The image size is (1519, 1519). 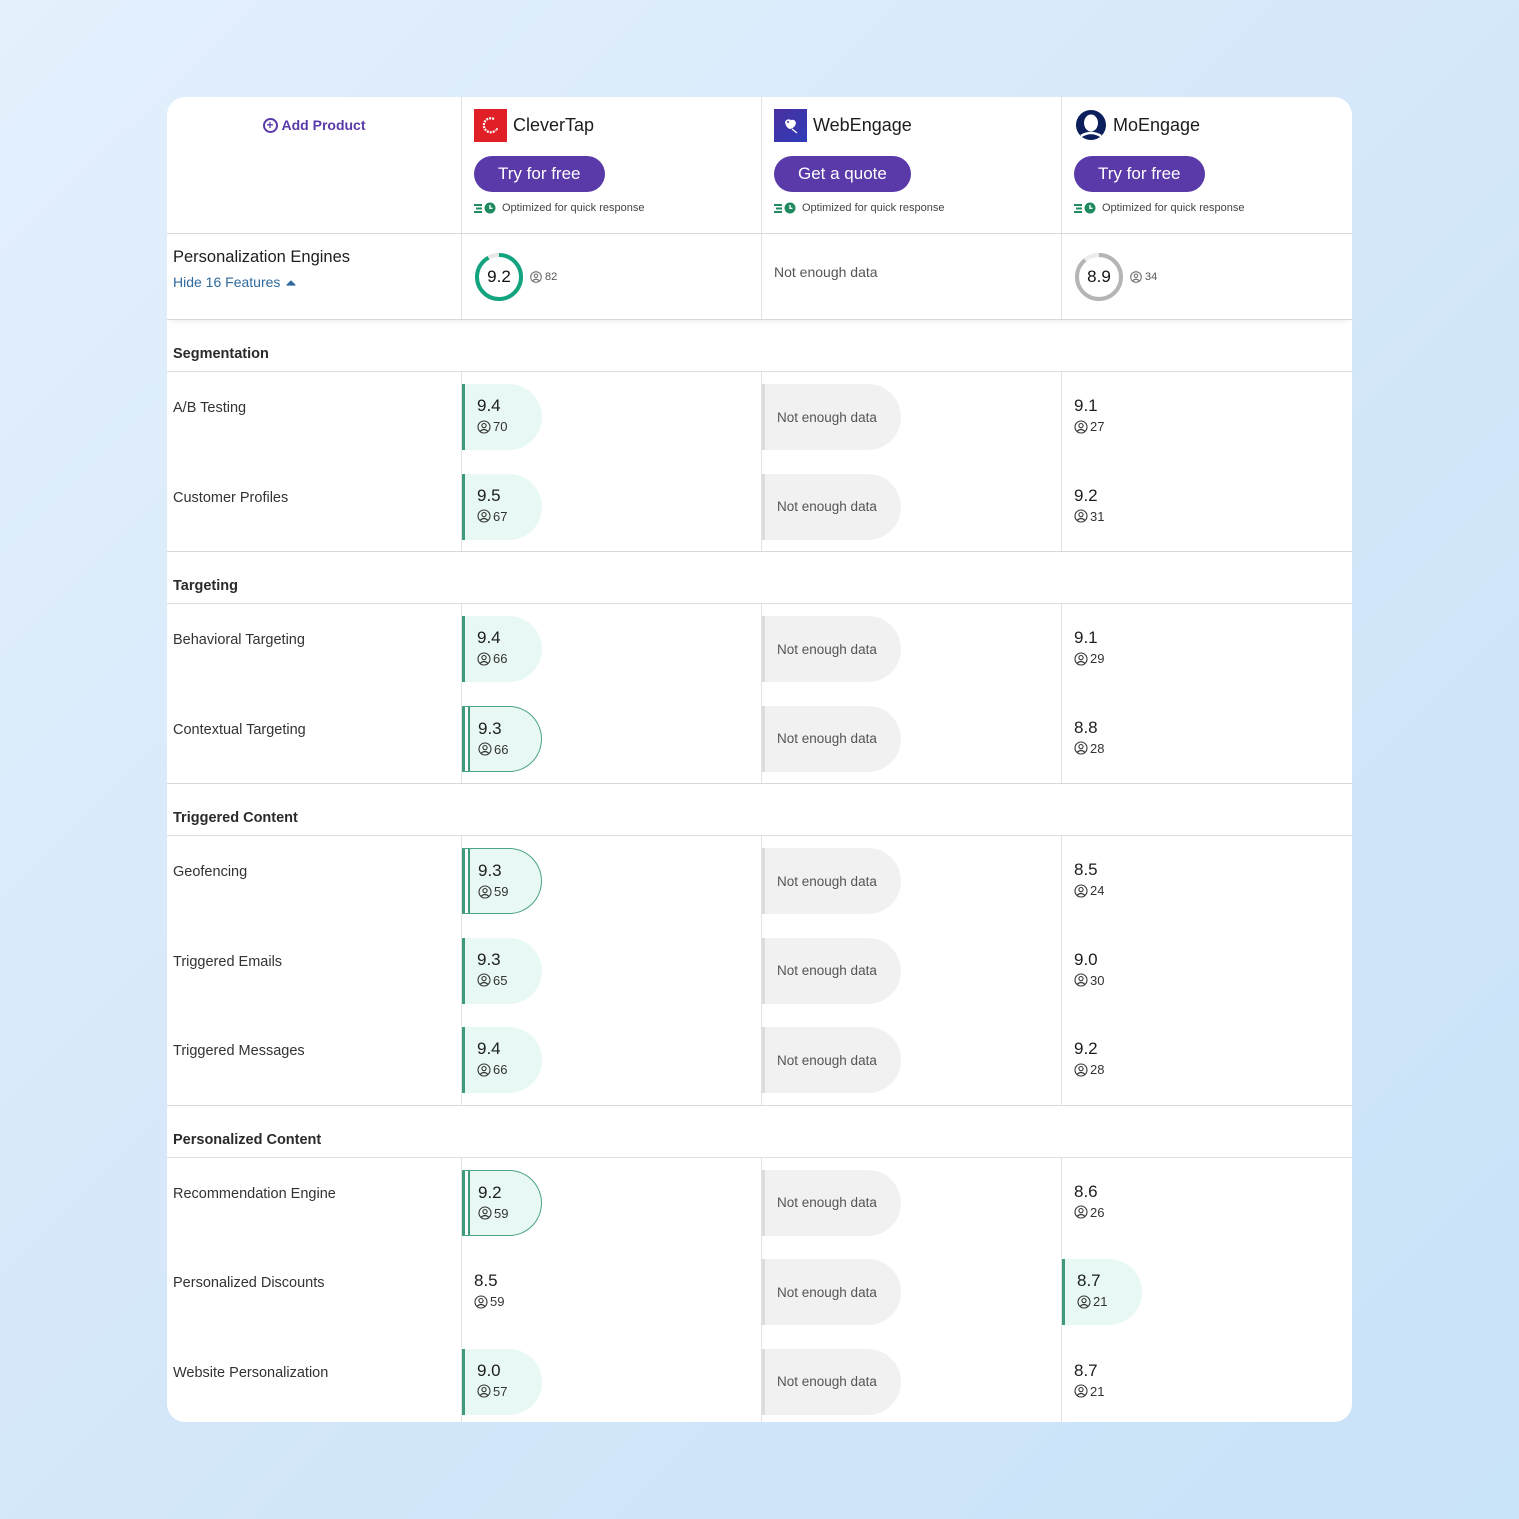 I want to click on feature-score-clevertap: 9.3 66, so click(x=611, y=738).